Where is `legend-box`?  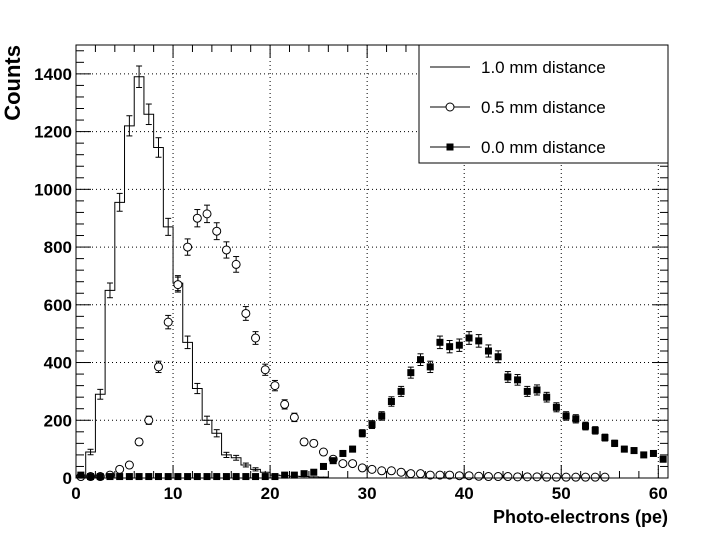 legend-box is located at coordinates (543, 104).